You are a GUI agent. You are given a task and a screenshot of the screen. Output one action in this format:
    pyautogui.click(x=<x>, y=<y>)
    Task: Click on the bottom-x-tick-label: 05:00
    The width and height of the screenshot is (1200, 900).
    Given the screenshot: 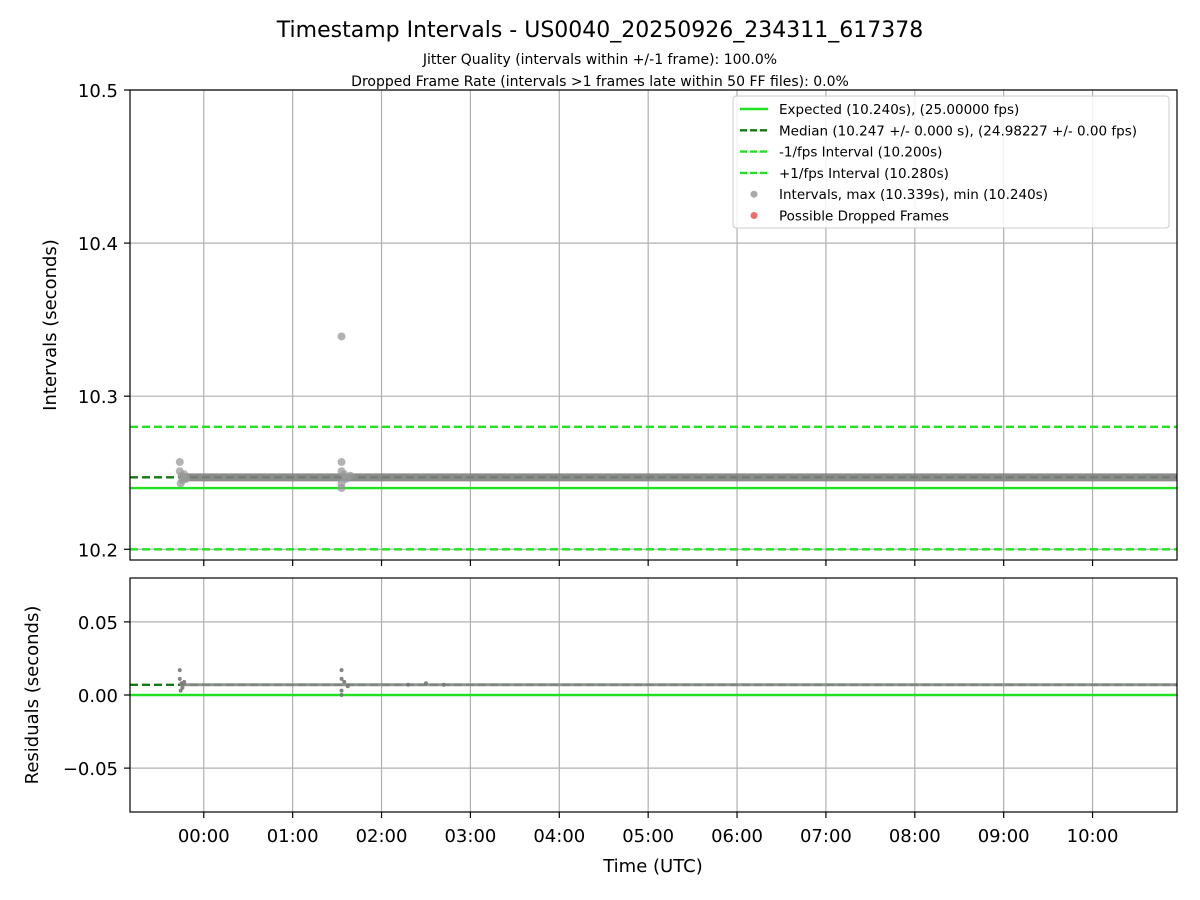 What is the action you would take?
    pyautogui.click(x=648, y=836)
    